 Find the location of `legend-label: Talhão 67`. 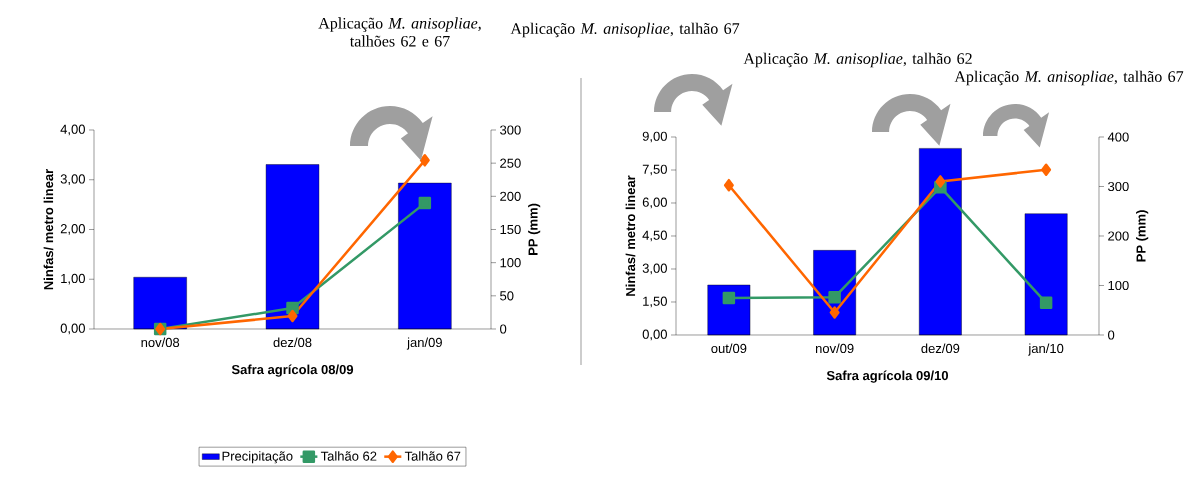

legend-label: Talhão 67 is located at coordinates (432, 456).